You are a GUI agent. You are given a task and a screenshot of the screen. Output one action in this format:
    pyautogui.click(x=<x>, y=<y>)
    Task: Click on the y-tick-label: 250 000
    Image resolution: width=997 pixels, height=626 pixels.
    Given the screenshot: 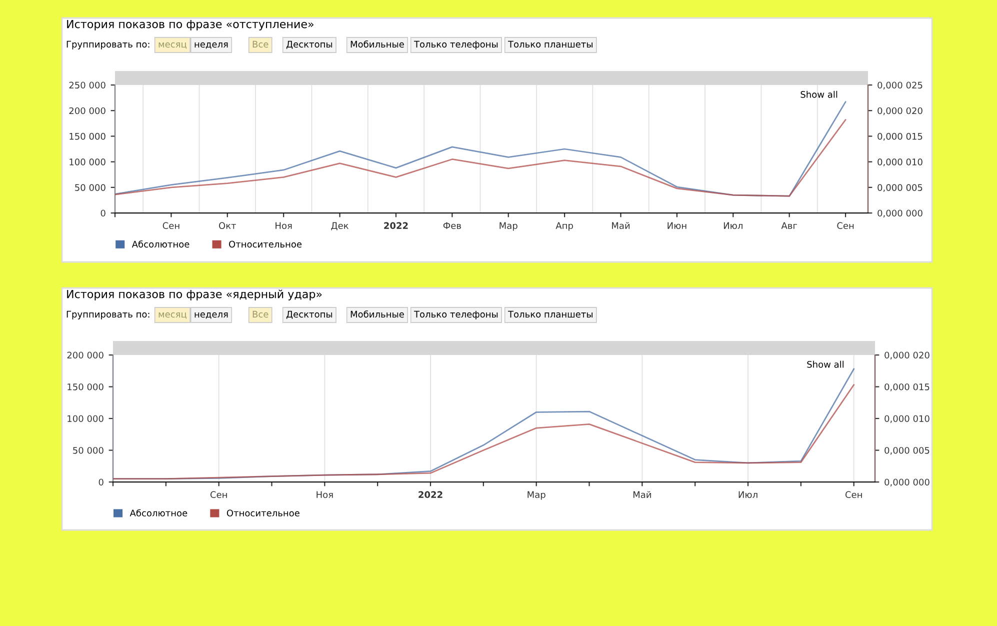 What is the action you would take?
    pyautogui.click(x=87, y=85)
    